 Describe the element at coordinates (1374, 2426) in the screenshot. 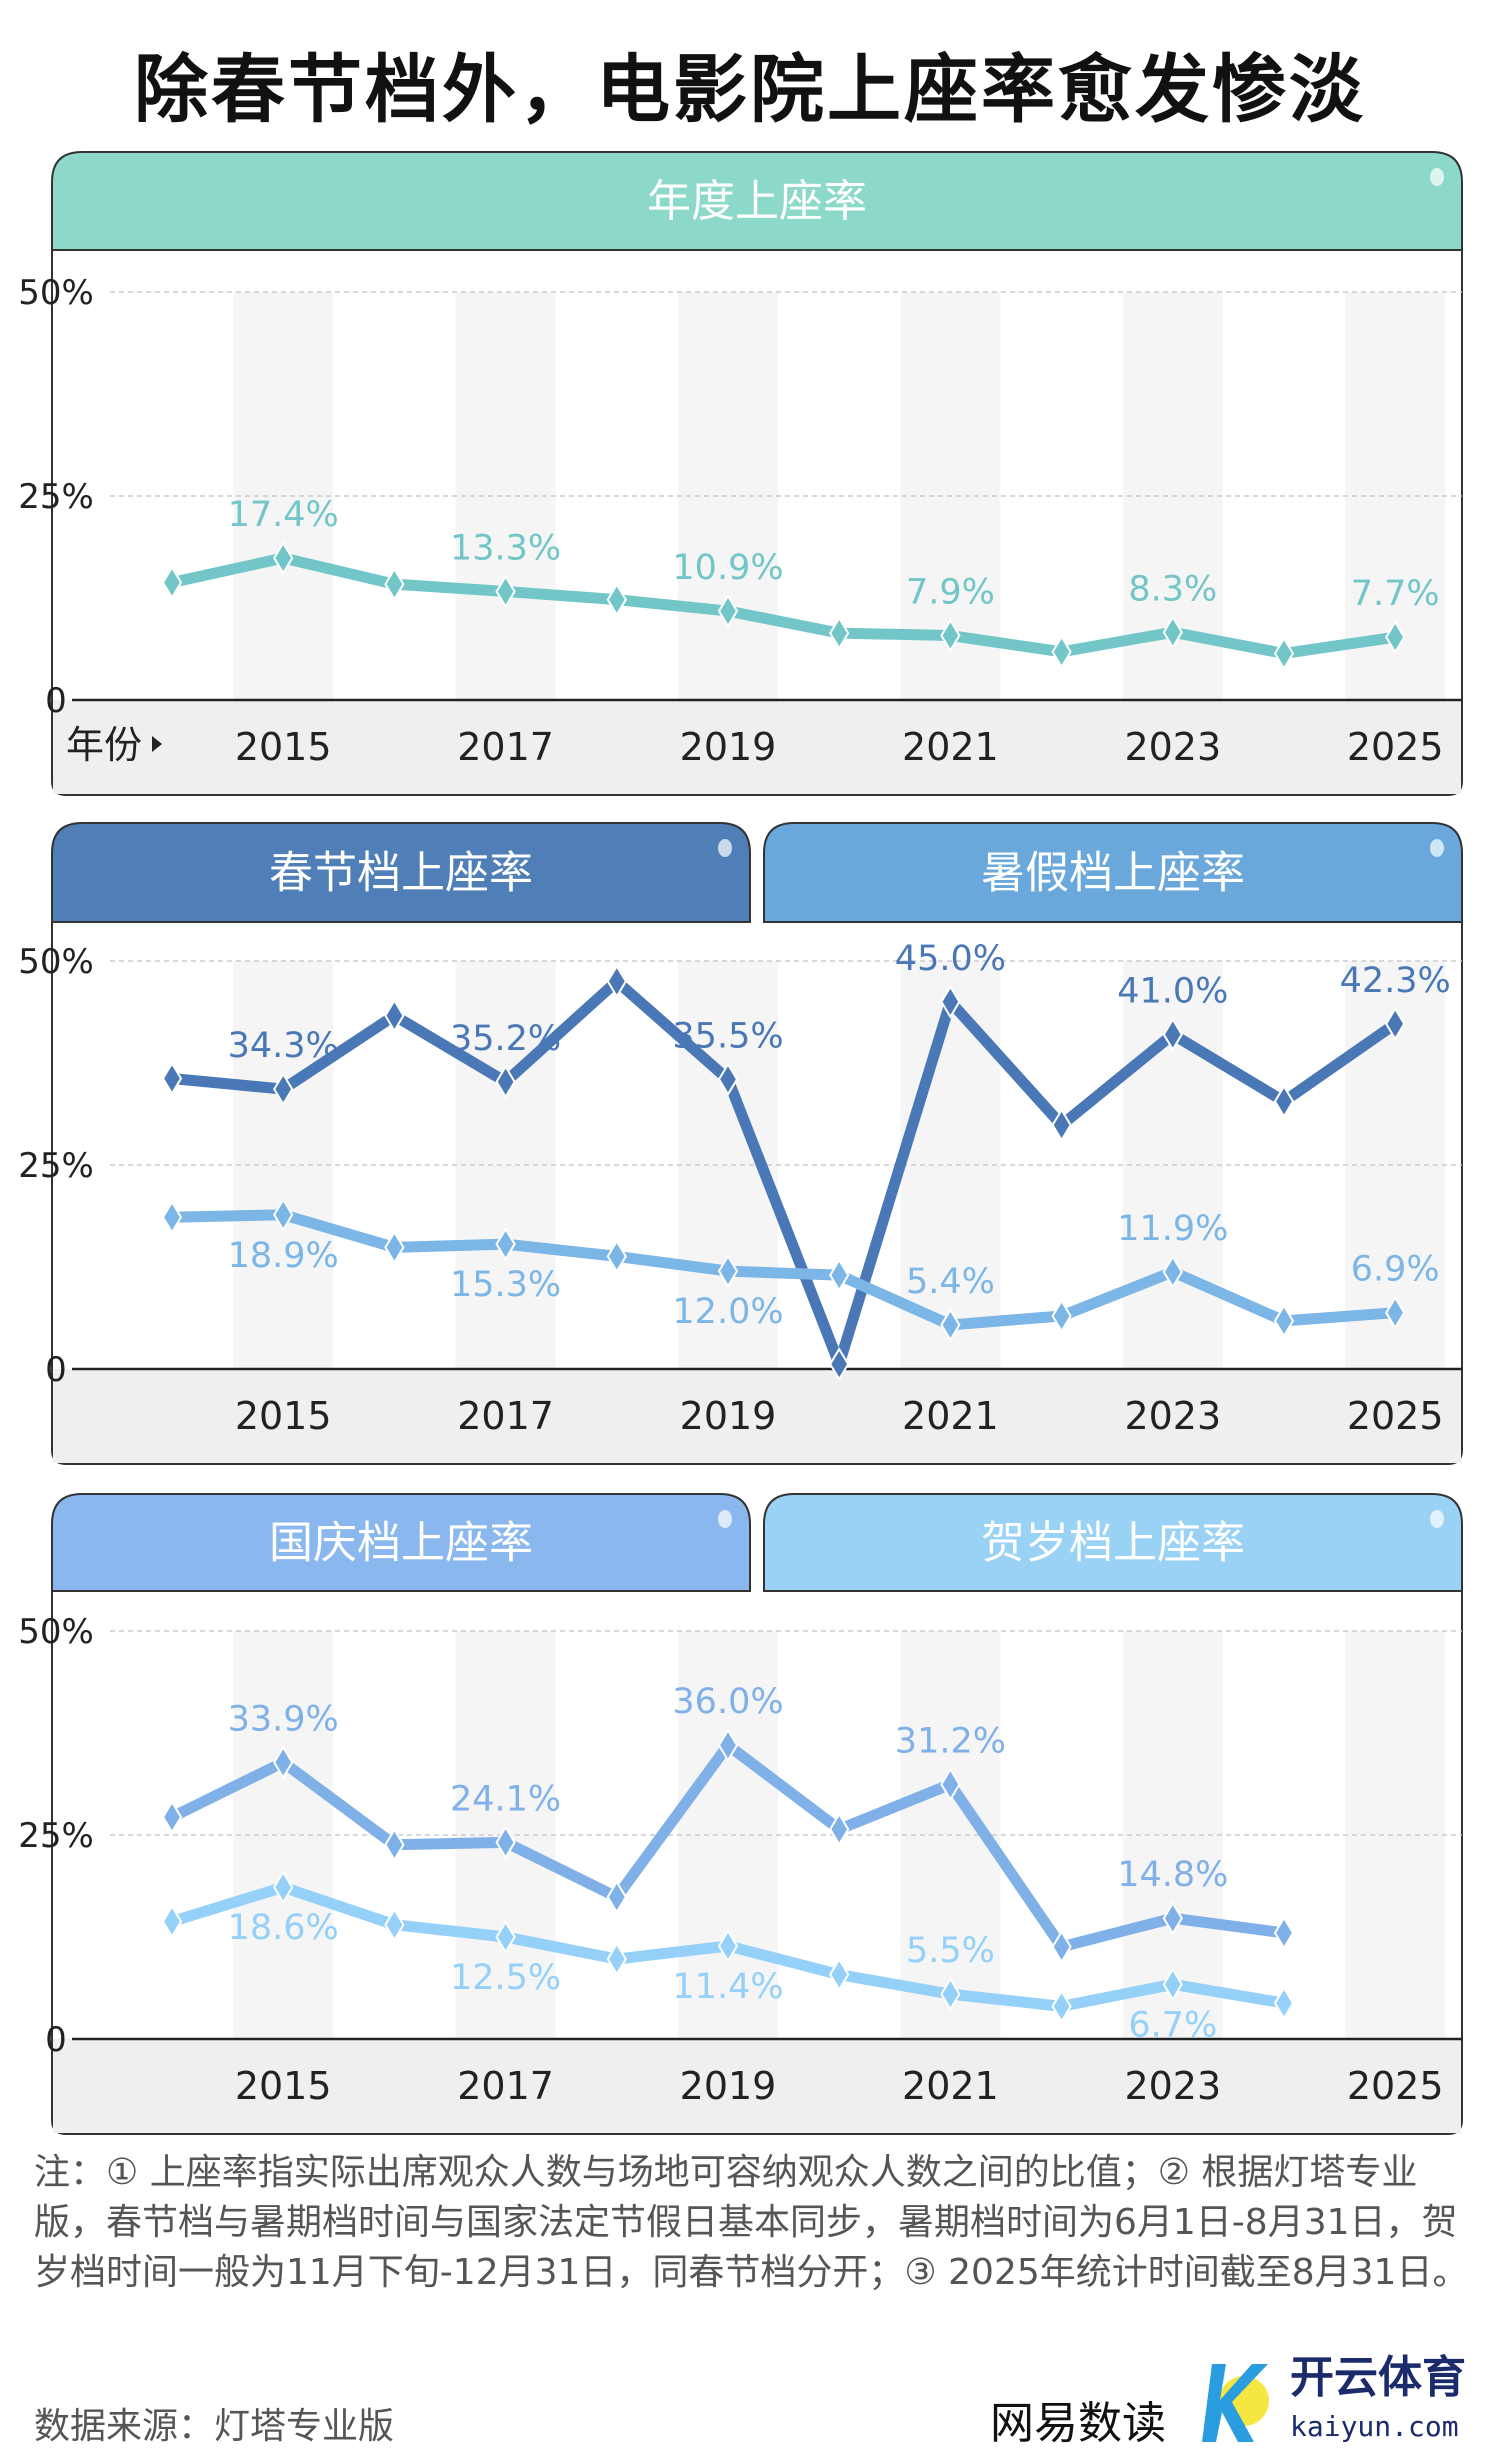

I see `watermark-url: kaiyun.com` at that location.